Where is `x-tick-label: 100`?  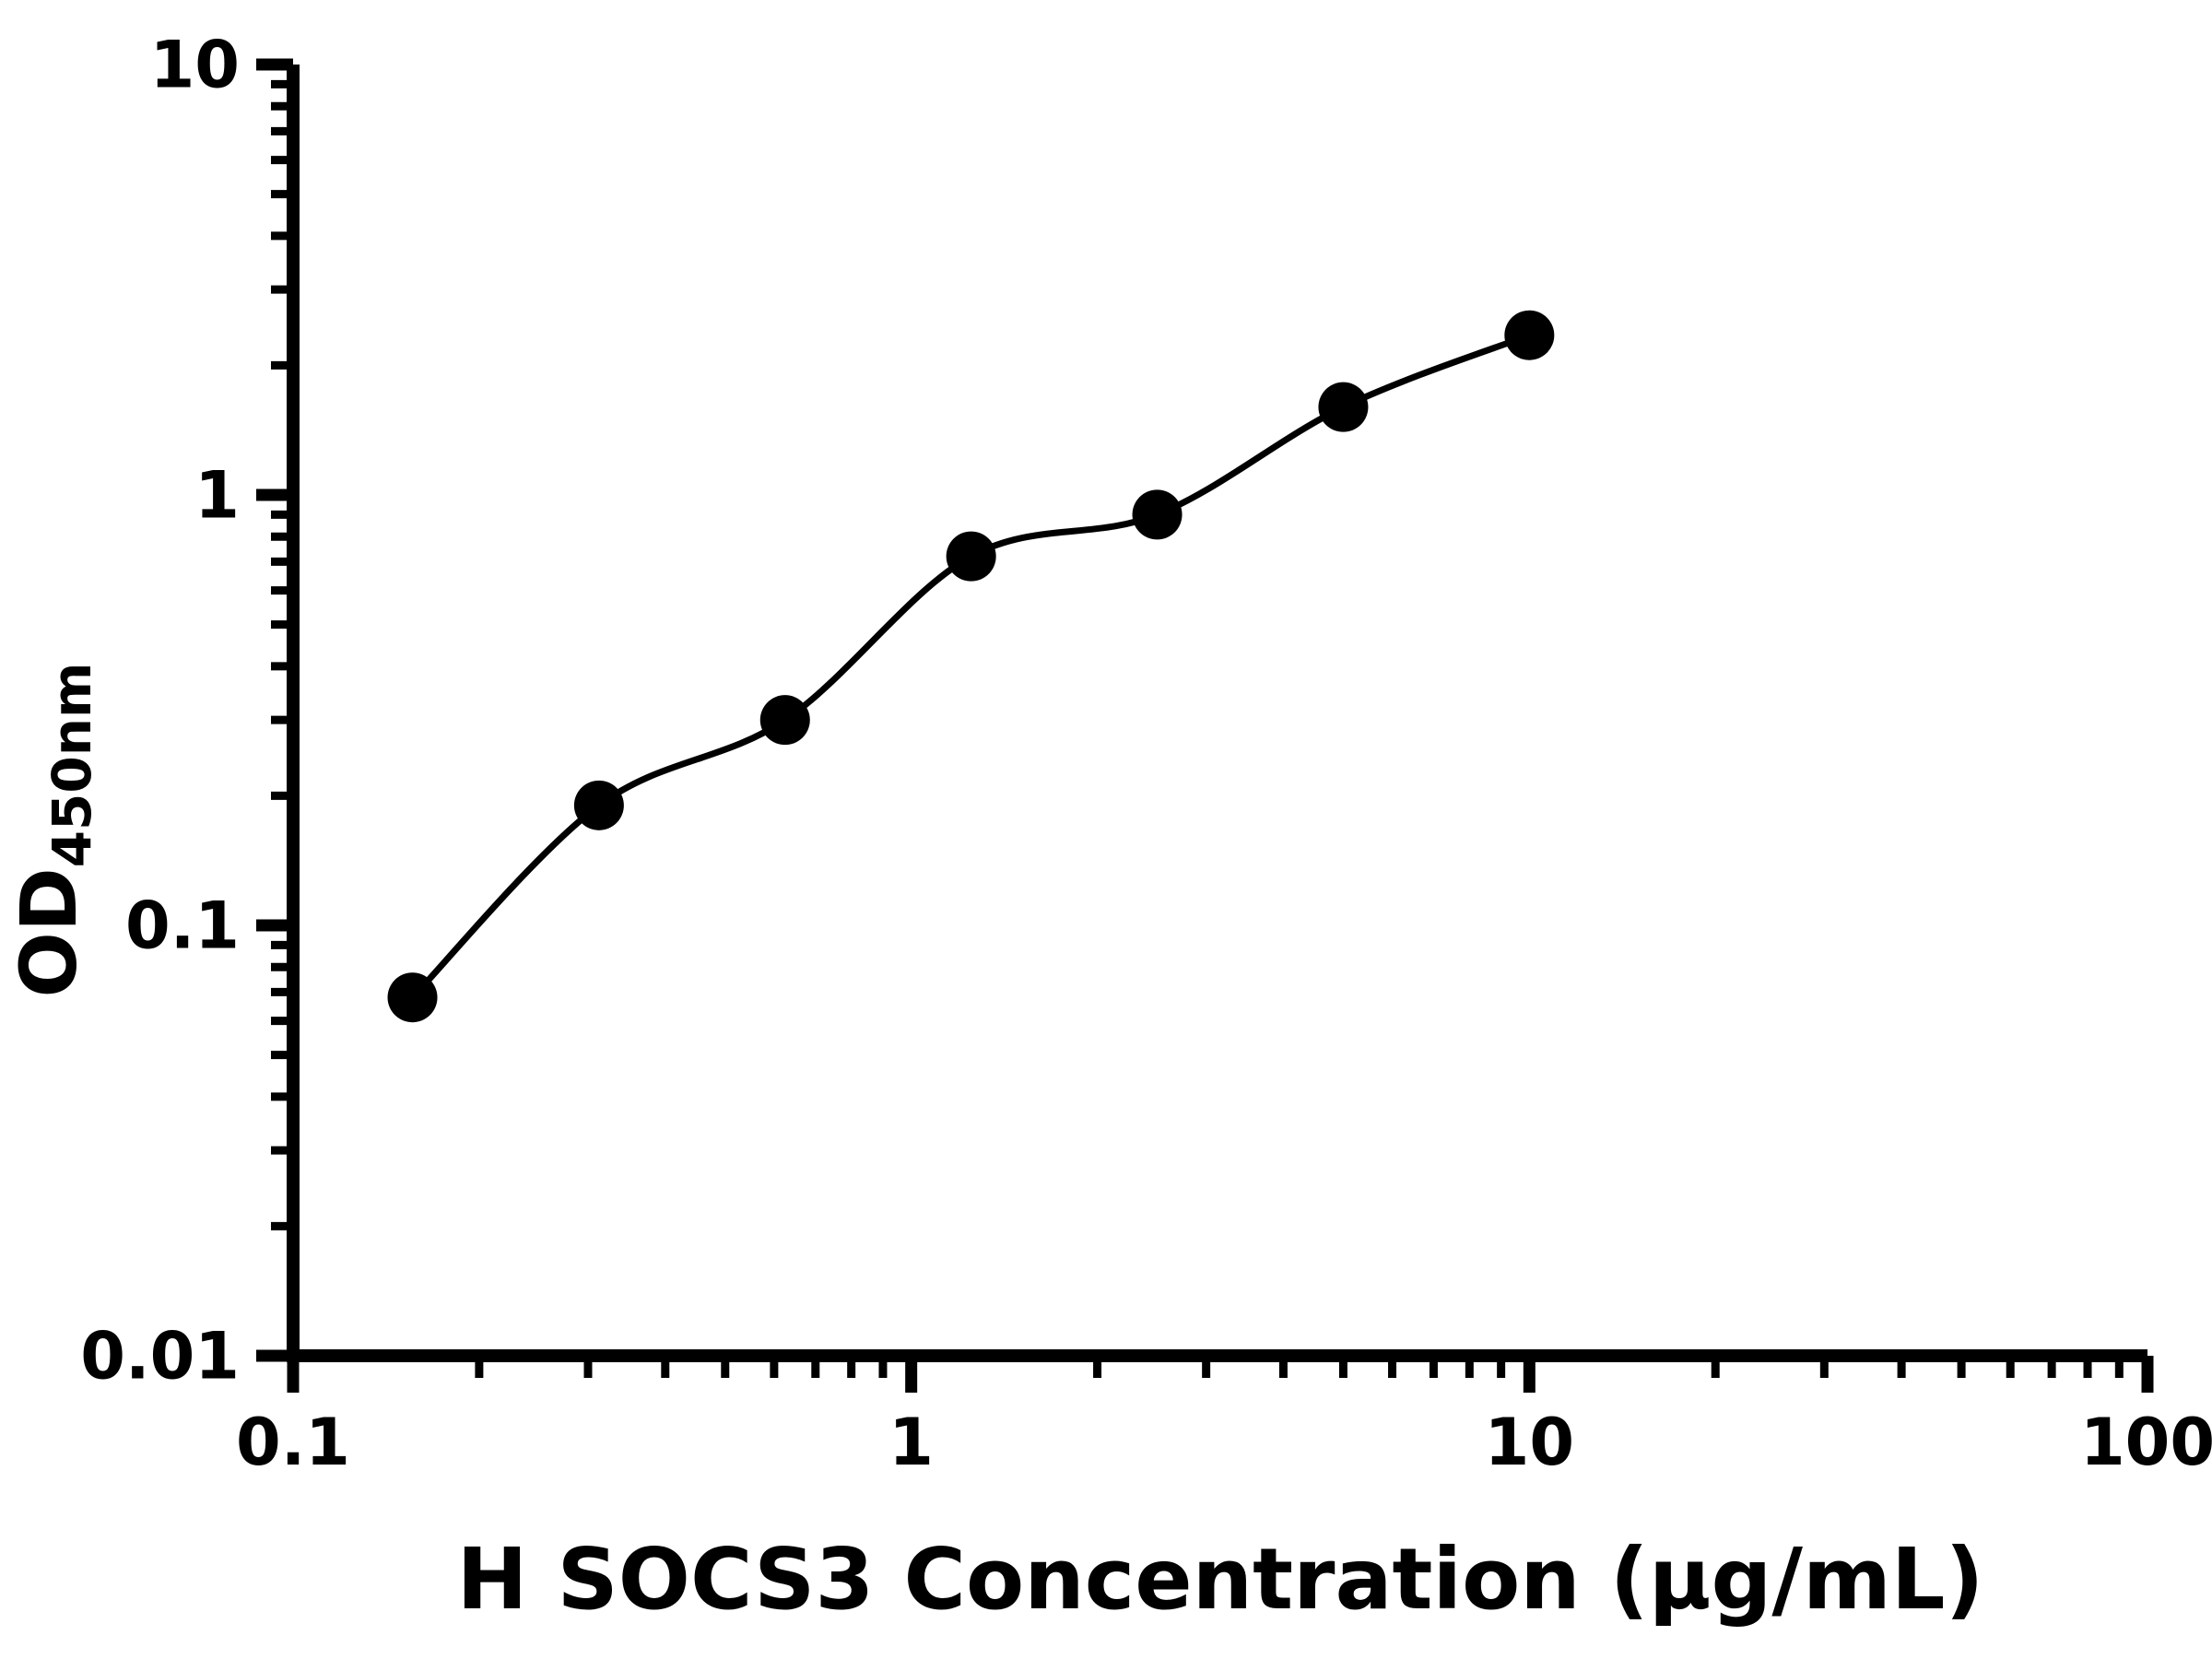 x-tick-label: 100 is located at coordinates (2146, 1442).